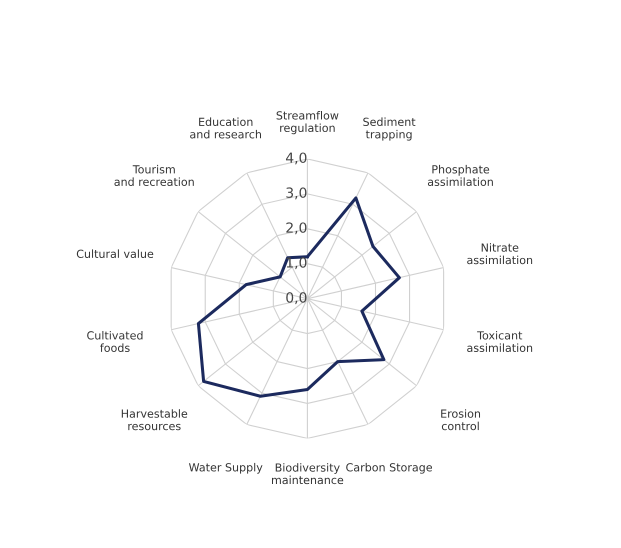 Image resolution: width=621 pixels, height=548 pixels. Describe the element at coordinates (296, 193) in the screenshot. I see `y-tick-label: 3,0` at that location.